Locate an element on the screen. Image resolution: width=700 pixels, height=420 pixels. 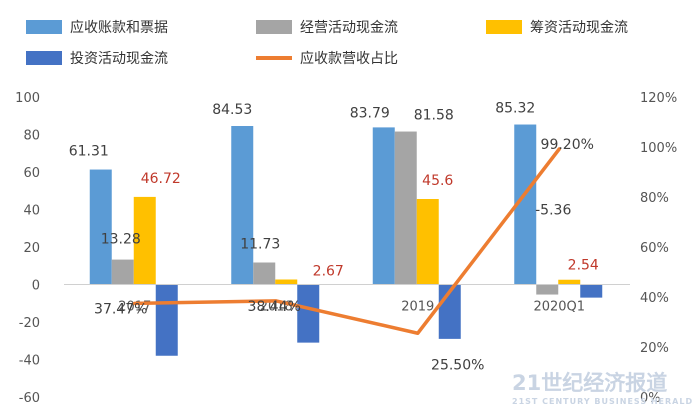
left-axis-tick: 60 is located at coordinates (31, 173).